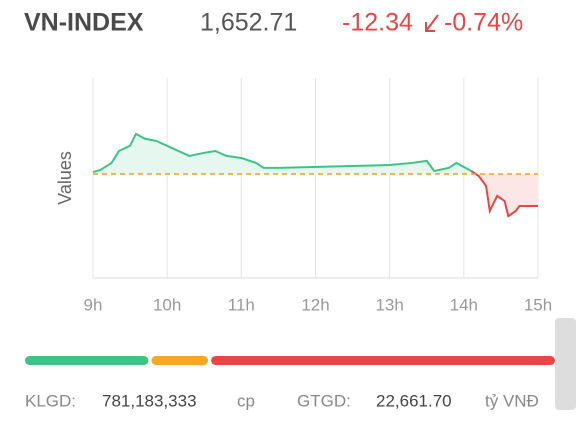 The width and height of the screenshot is (576, 428). What do you see at coordinates (50, 400) in the screenshot?
I see `volume-label: KLGD:` at bounding box center [50, 400].